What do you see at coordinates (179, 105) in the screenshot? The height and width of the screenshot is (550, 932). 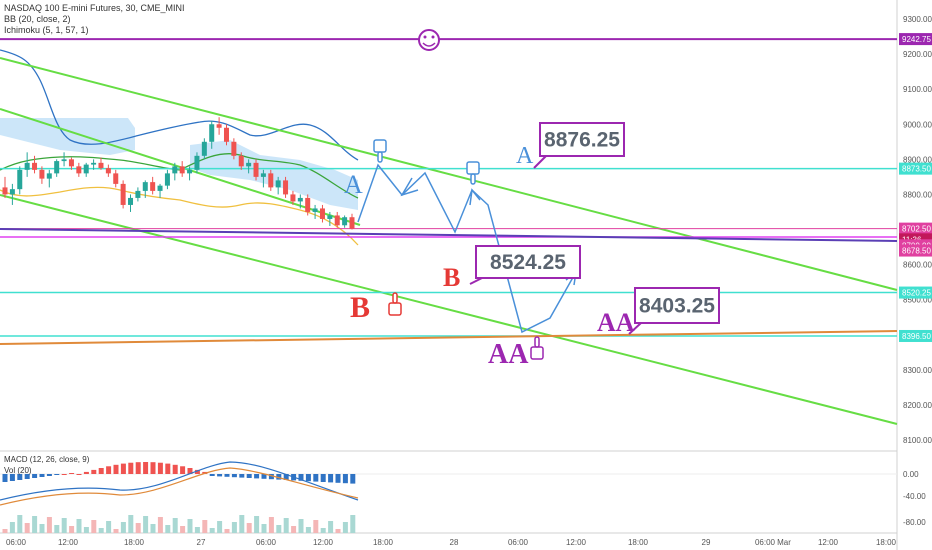 I see `bb-upper-band` at bounding box center [179, 105].